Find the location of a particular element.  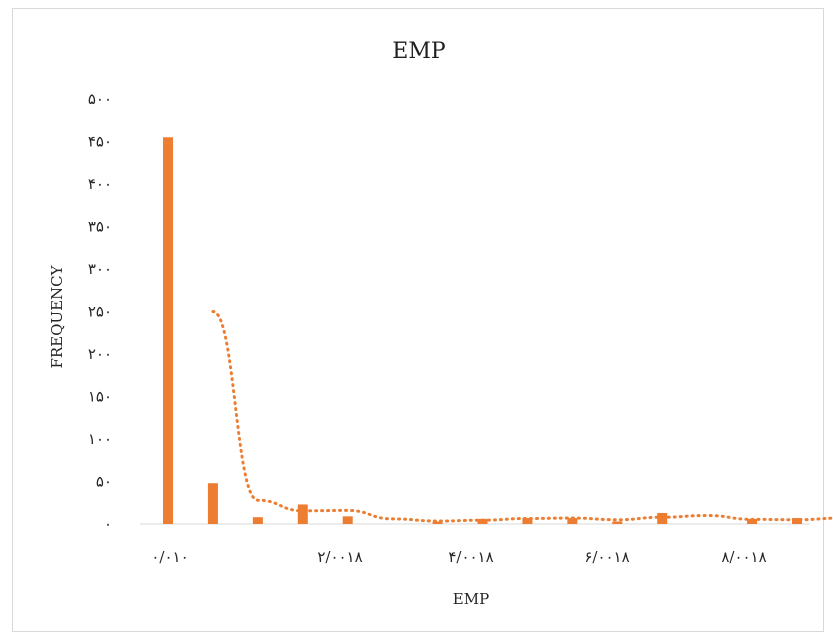

y-tick-label: ۱۰۰ is located at coordinates (100, 439).